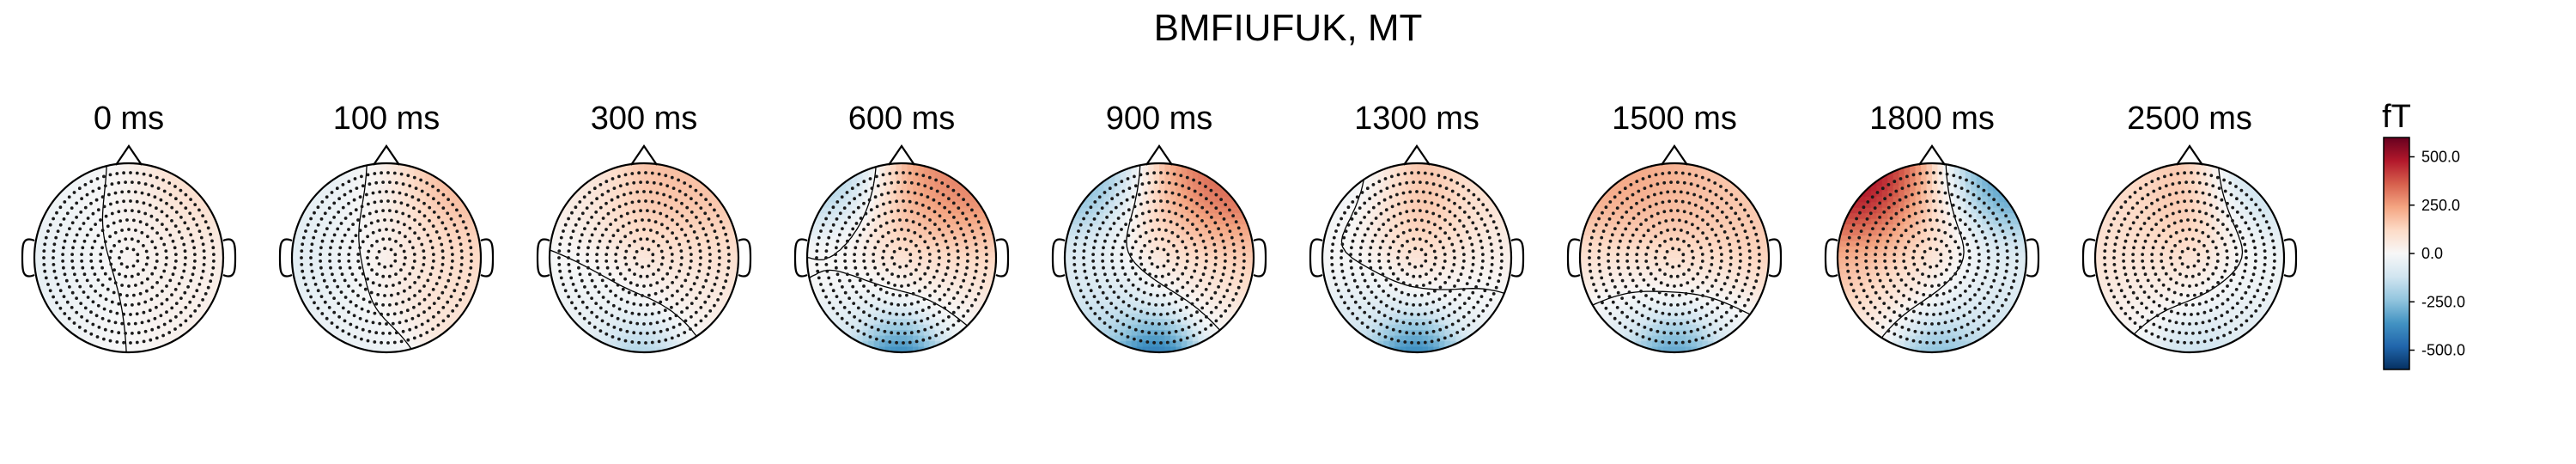 The width and height of the screenshot is (2576, 464). I want to click on colorbar-tick-label: -500.0, so click(2443, 350).